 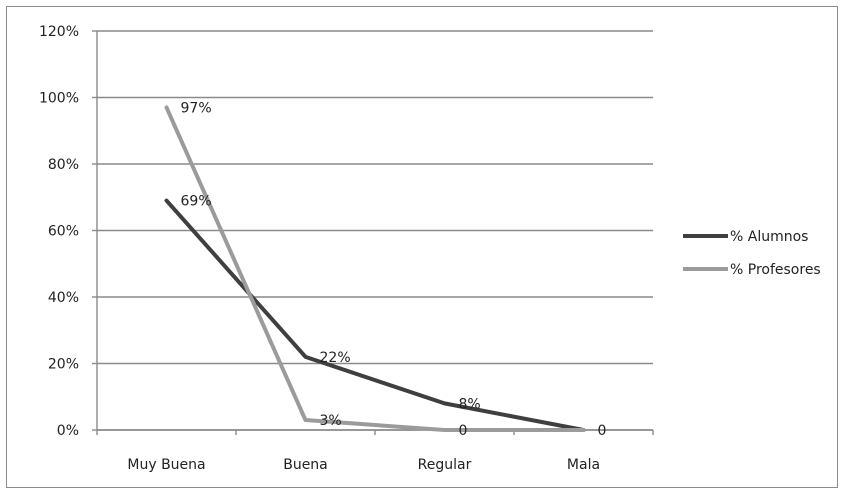 I want to click on legend-label: % Alumnos, so click(x=769, y=237).